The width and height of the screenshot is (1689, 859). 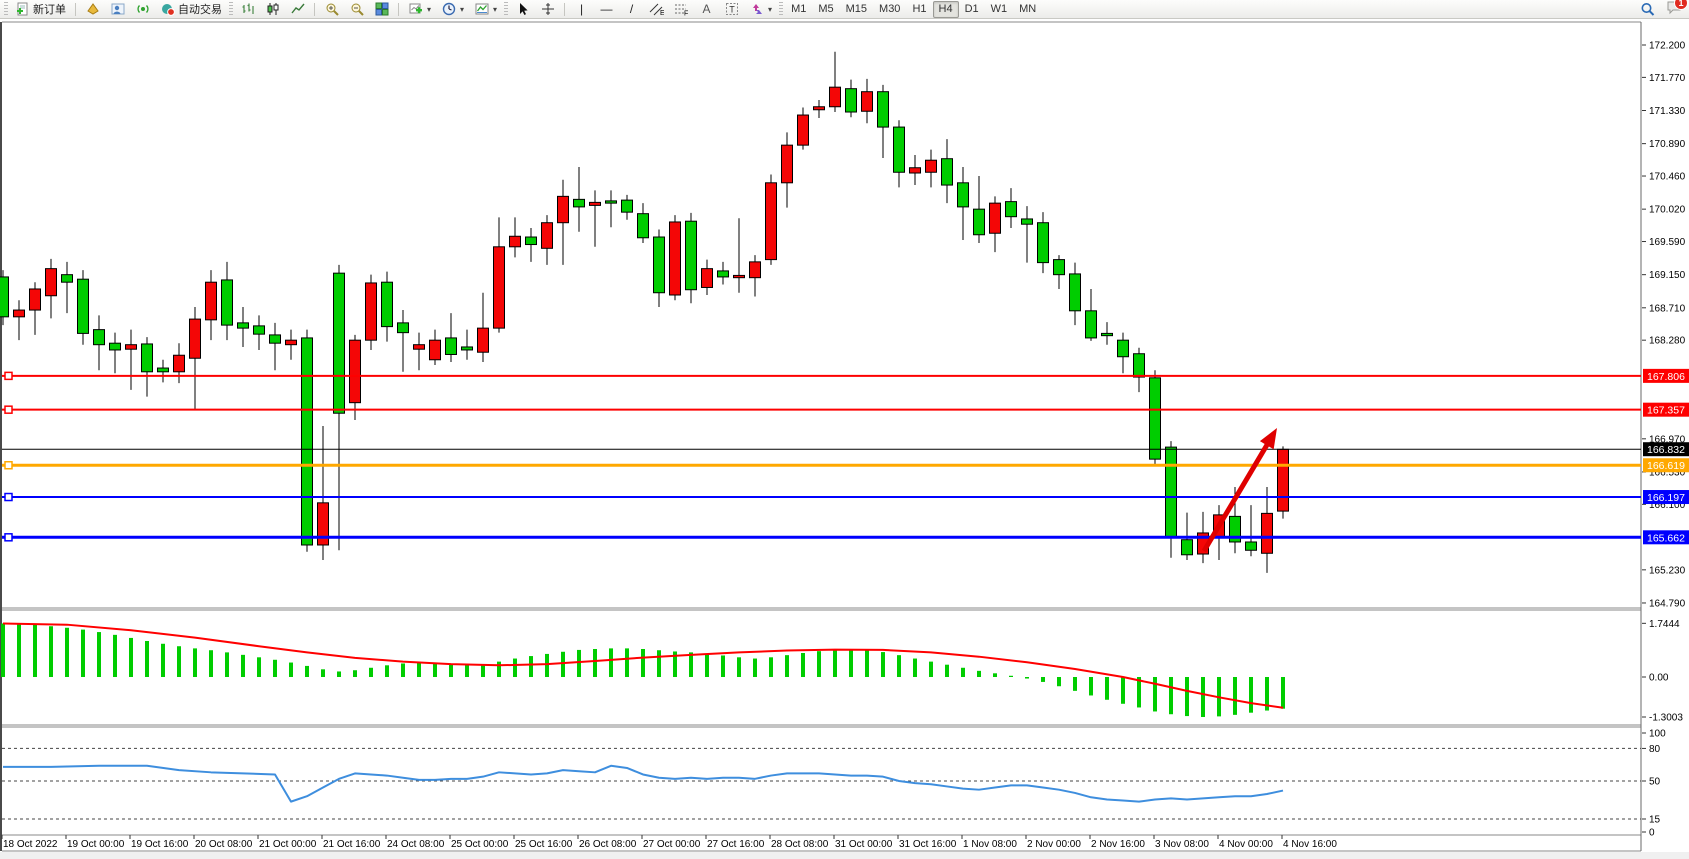 What do you see at coordinates (760, 9) in the screenshot?
I see `arrows-tool-button: ▾` at bounding box center [760, 9].